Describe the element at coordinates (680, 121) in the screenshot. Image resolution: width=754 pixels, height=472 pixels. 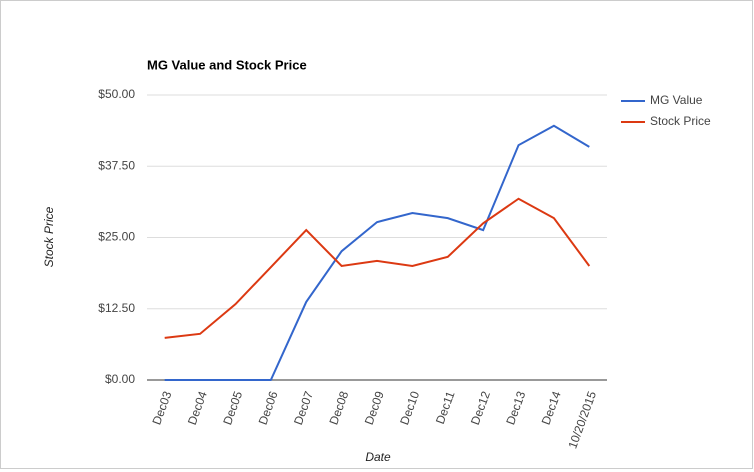
I see `legend-label: Stock Price` at that location.